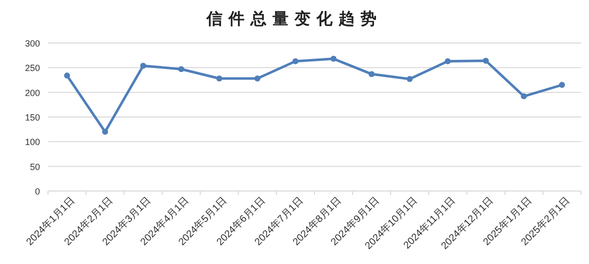 The width and height of the screenshot is (589, 264). Describe the element at coordinates (32, 68) in the screenshot. I see `y-tick-label: 250` at that location.